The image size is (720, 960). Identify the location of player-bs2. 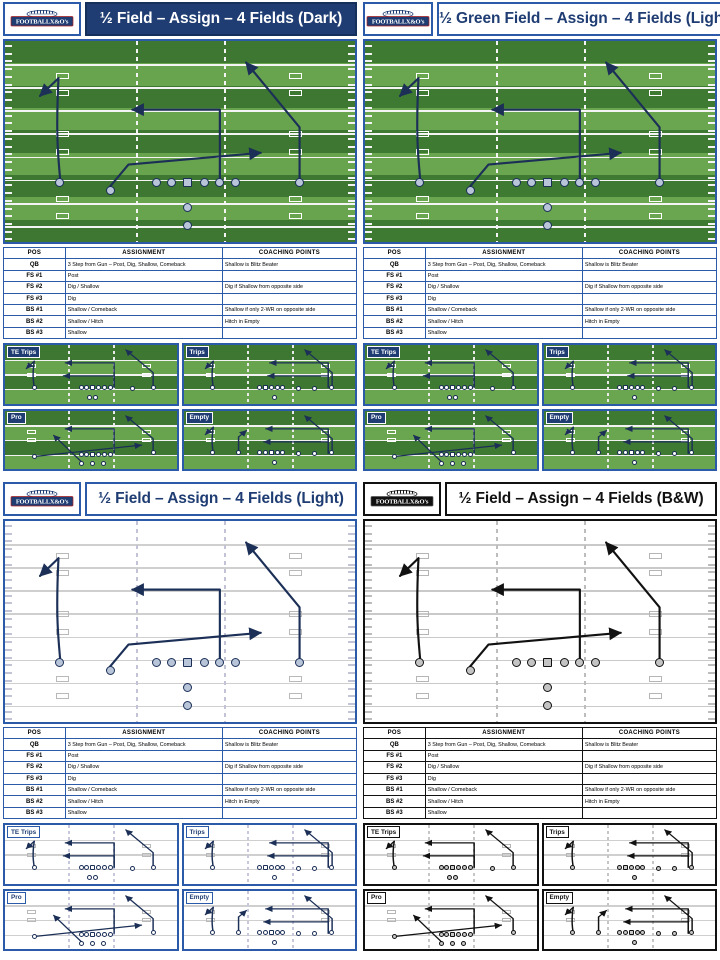
(470, 190).